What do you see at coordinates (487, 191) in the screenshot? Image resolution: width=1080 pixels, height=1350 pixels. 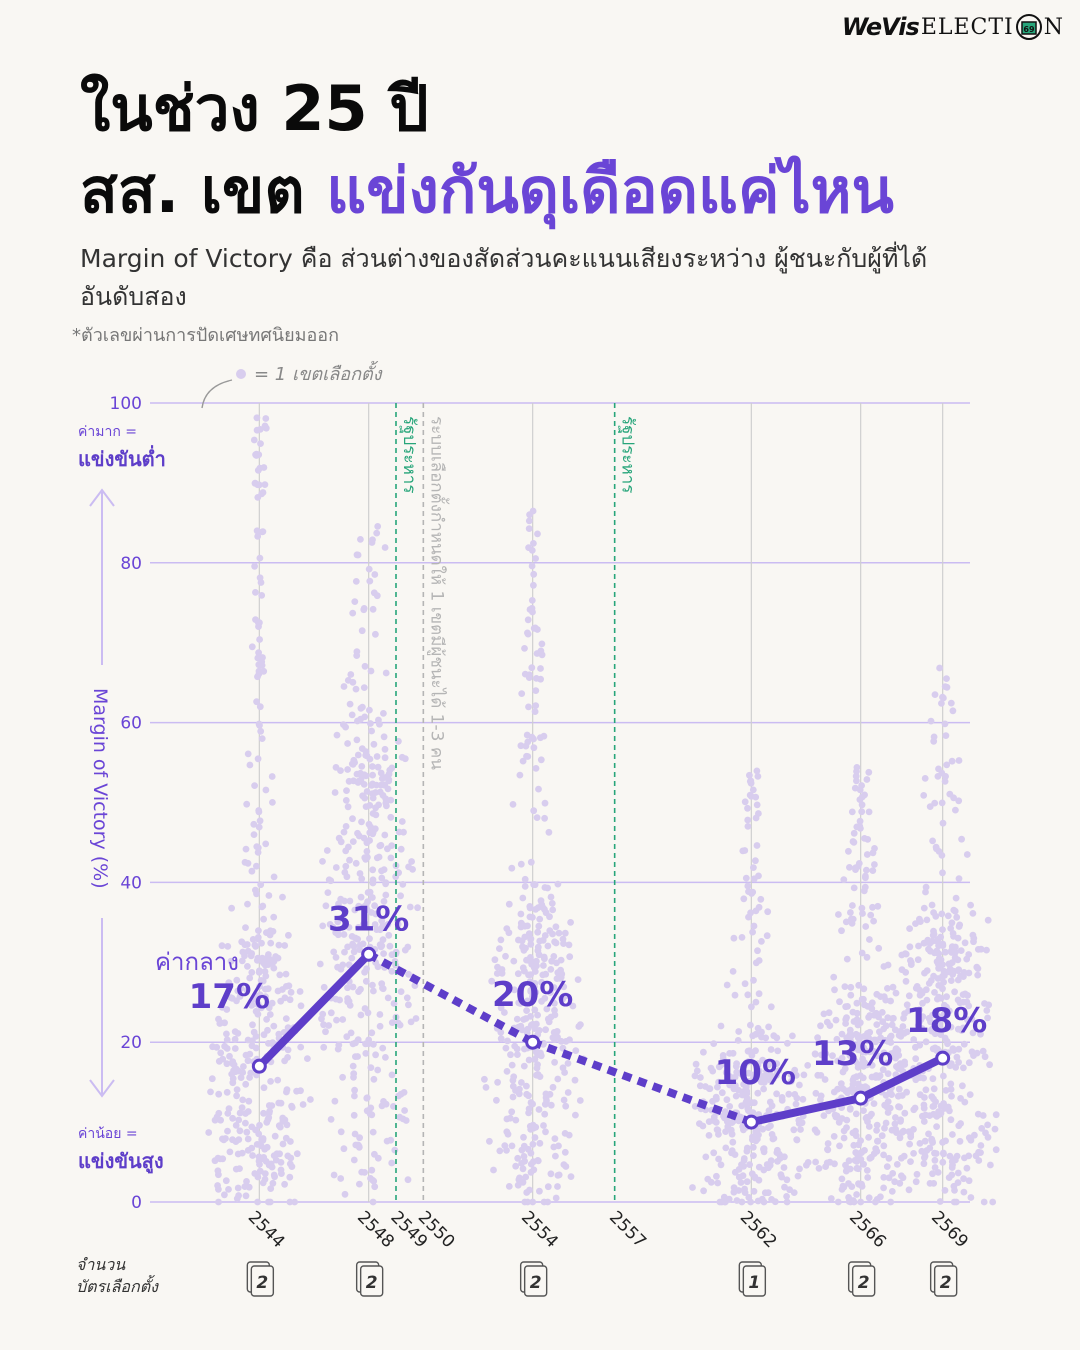 I see `title-line-2: สส. เขต แข่งกันดุเดือดแค่ไหน` at bounding box center [487, 191].